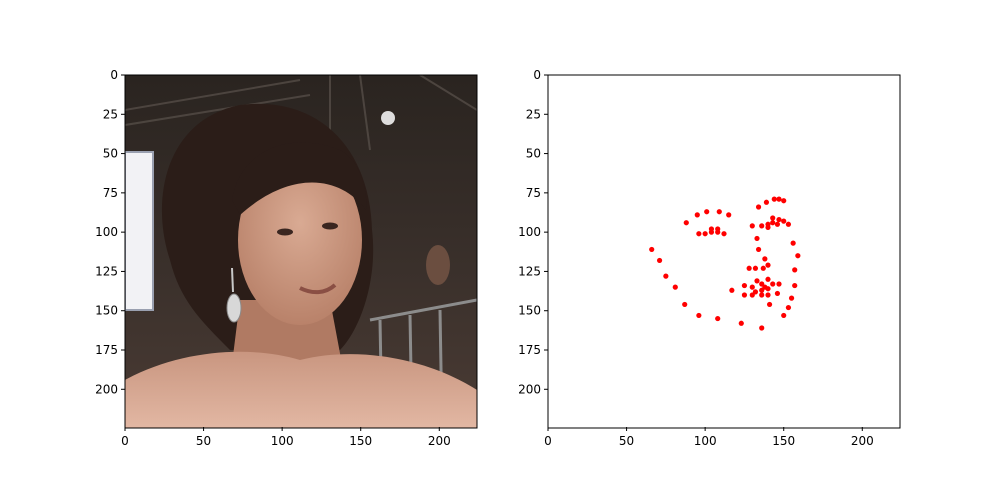  Describe the element at coordinates (301, 389) in the screenshot. I see `photo-shoulders` at that location.